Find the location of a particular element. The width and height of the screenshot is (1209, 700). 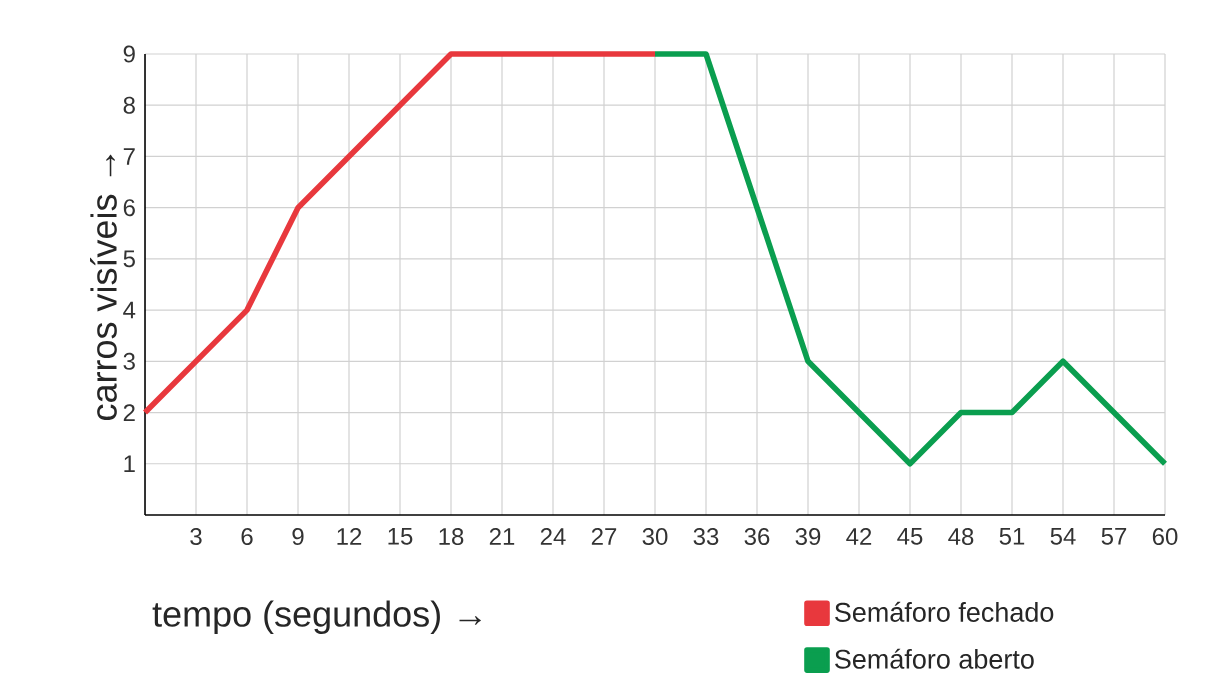

x-tick-label: 24 is located at coordinates (553, 536).